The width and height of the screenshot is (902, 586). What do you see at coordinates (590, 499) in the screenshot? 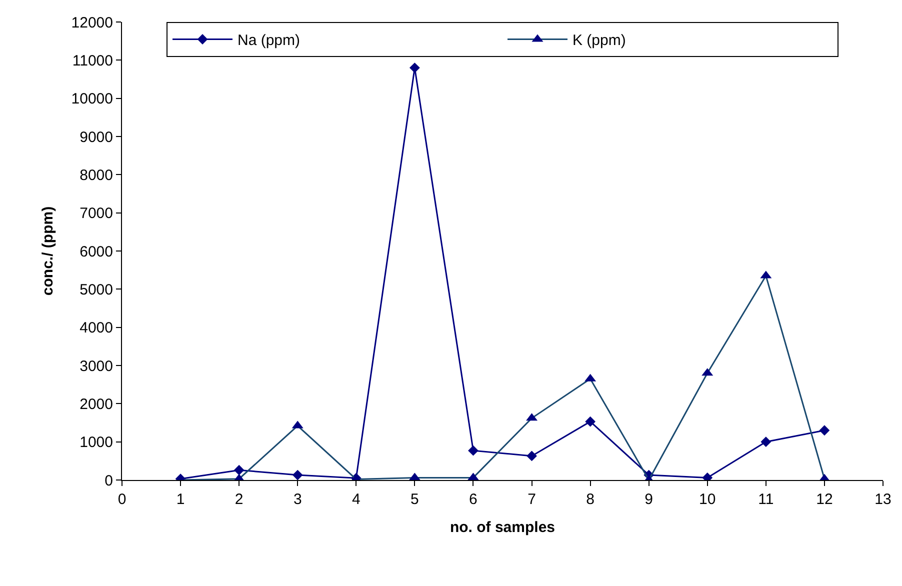
I see `x-tick-label: 8` at bounding box center [590, 499].